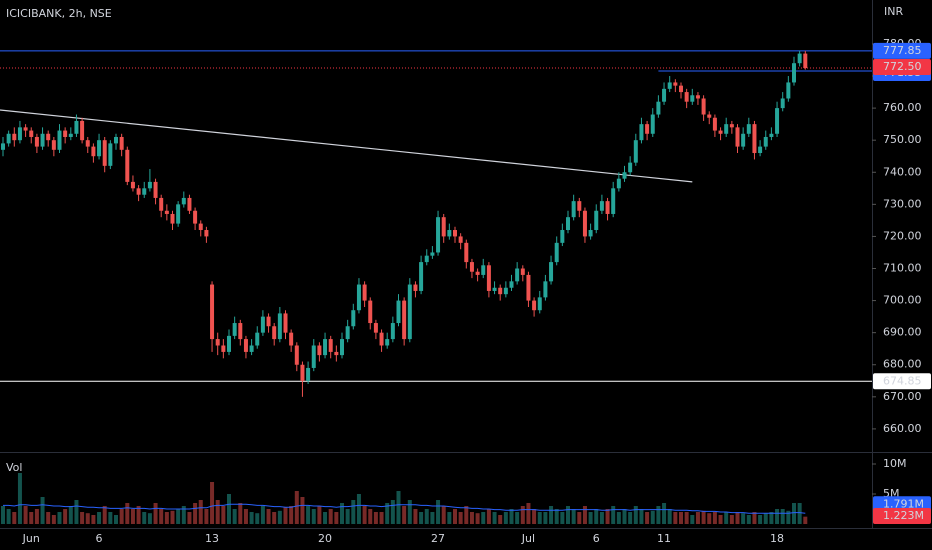 Image resolution: width=932 pixels, height=550 pixels. I want to click on y-tick-label: 720.00, so click(902, 235).